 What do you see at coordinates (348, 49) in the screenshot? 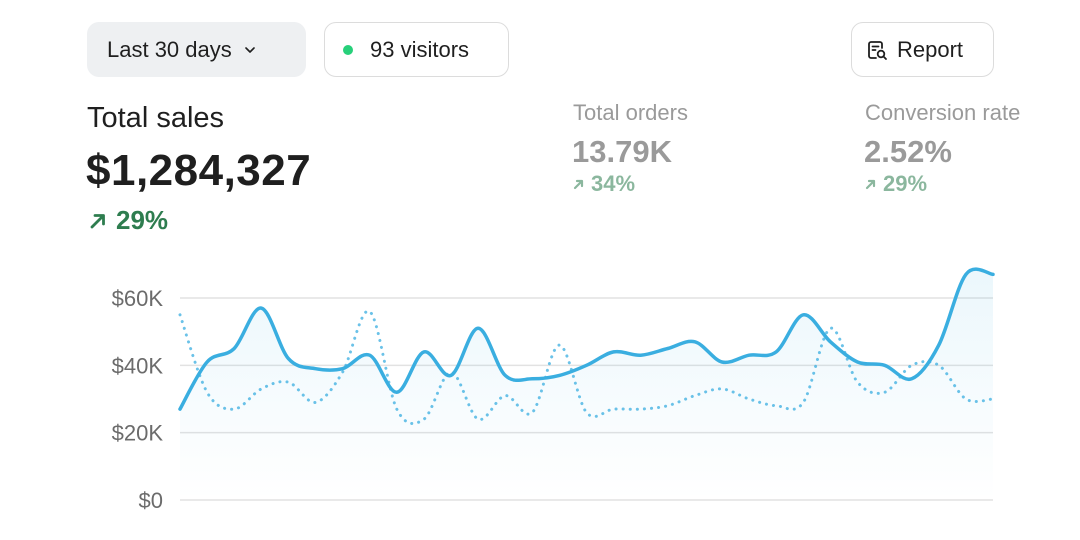
I see `status-dot-icon` at bounding box center [348, 49].